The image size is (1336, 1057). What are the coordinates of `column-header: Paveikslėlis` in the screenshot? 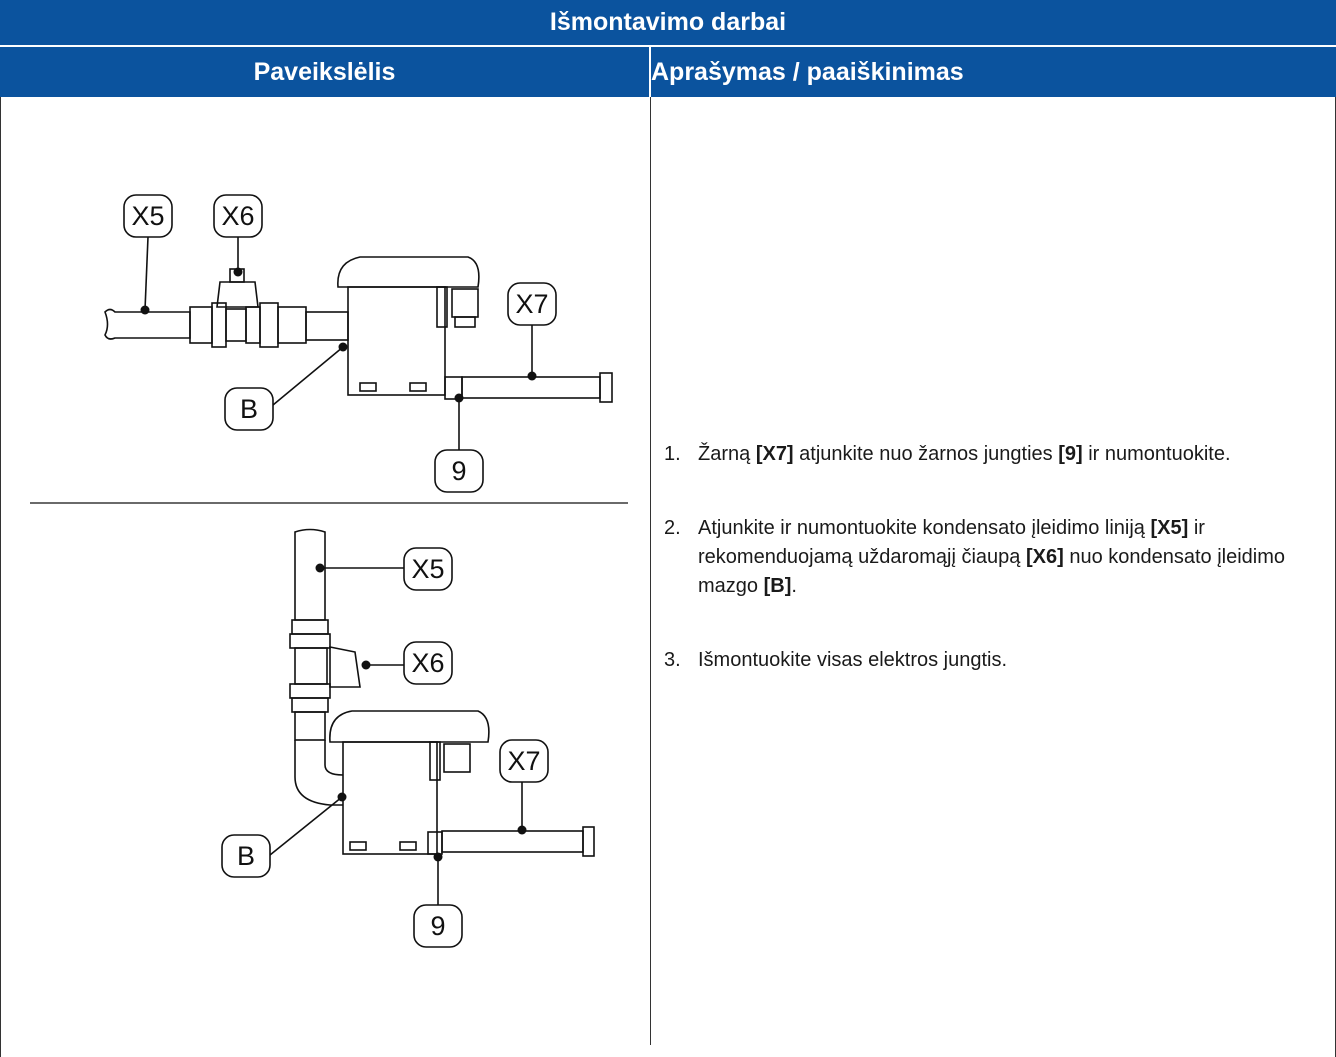 It's located at (324, 72).